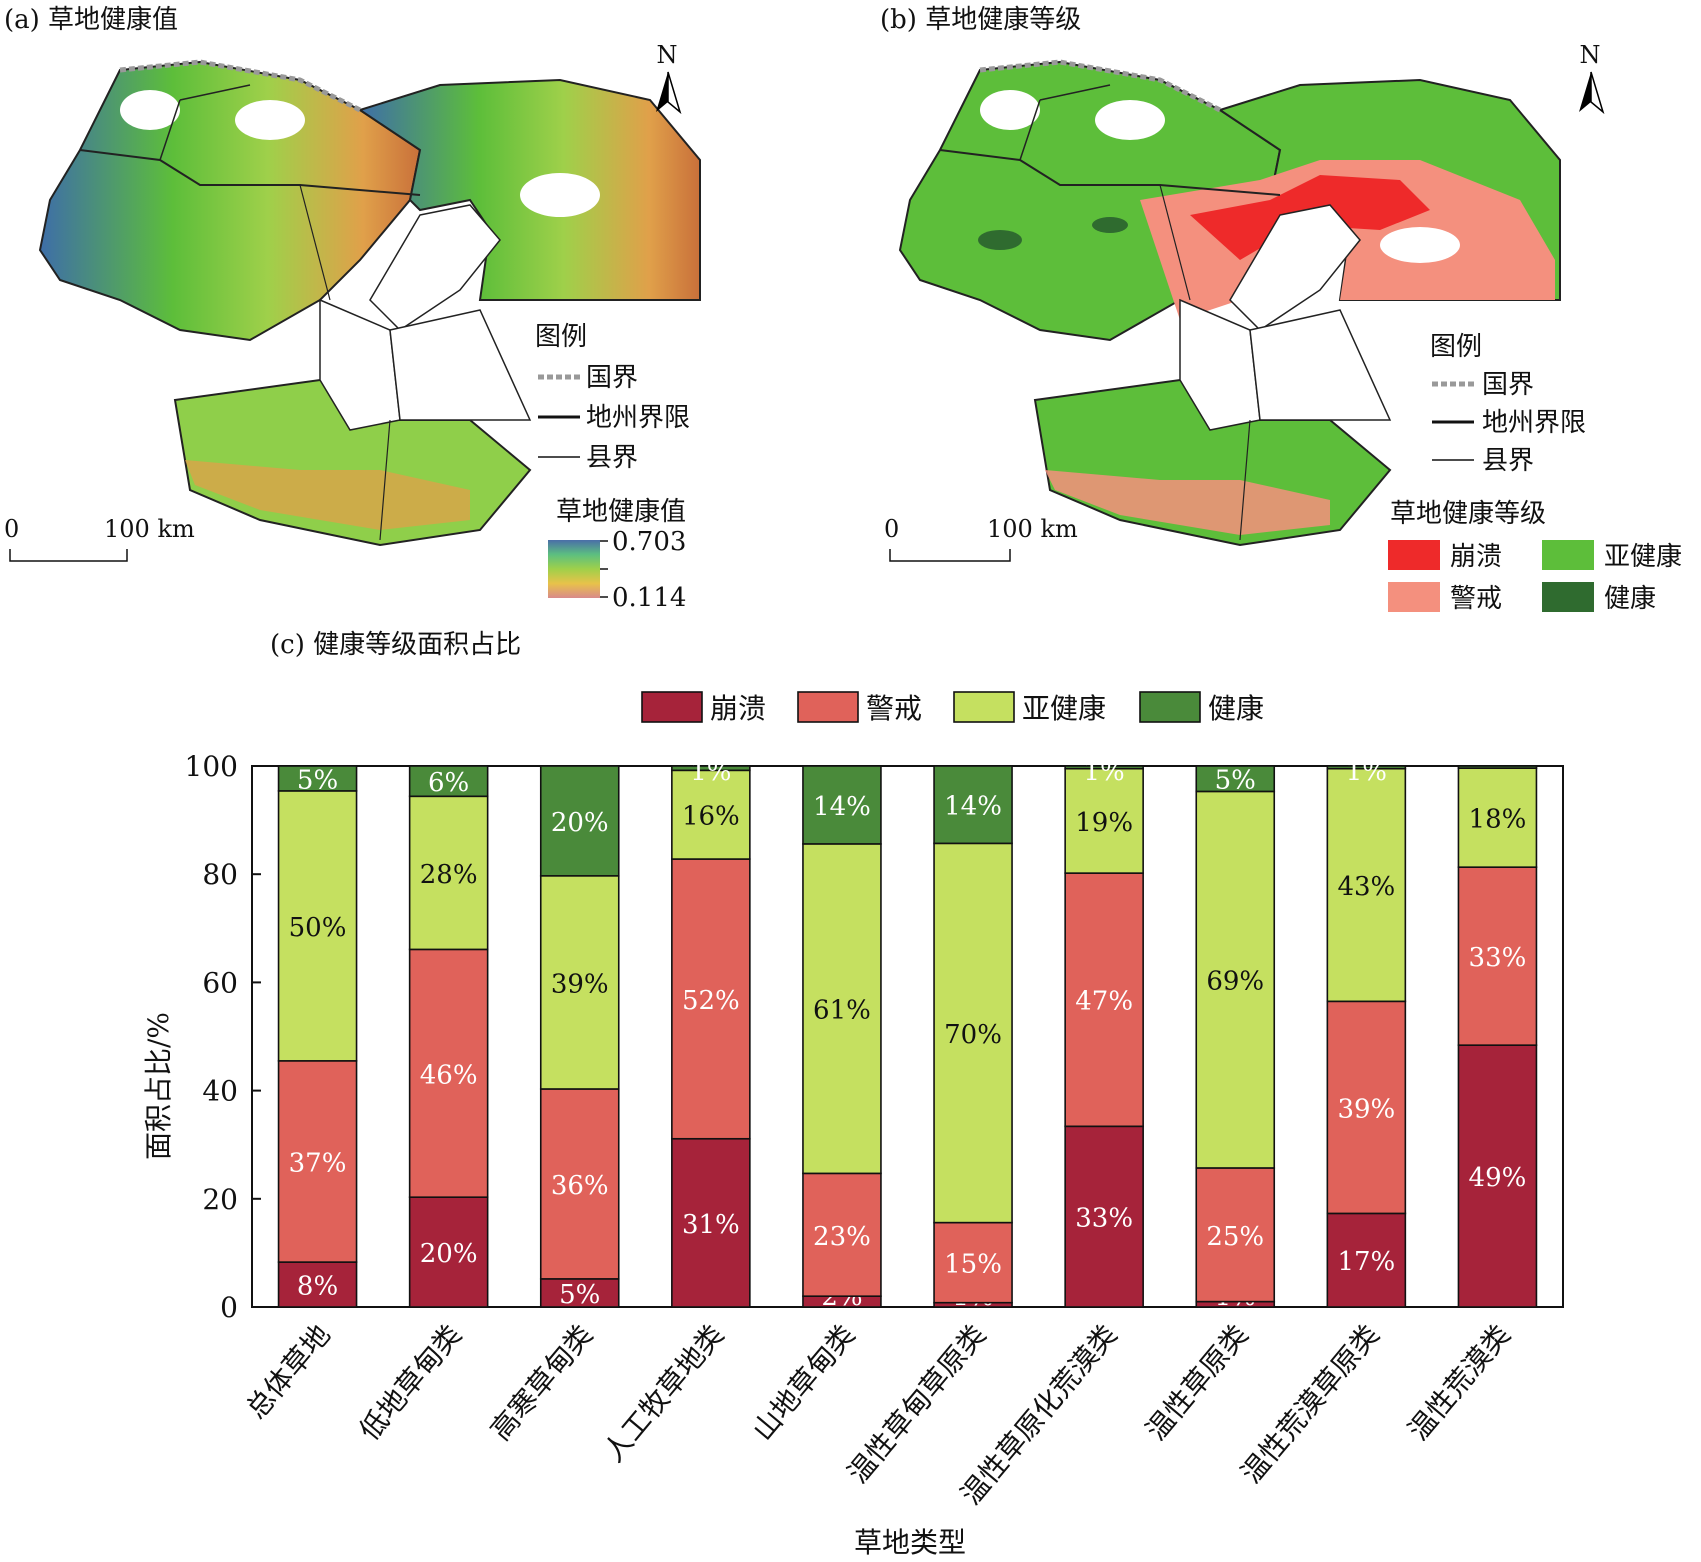 The width and height of the screenshot is (1701, 1562). I want to click on north-arrow-a-icon, so click(662, 92).